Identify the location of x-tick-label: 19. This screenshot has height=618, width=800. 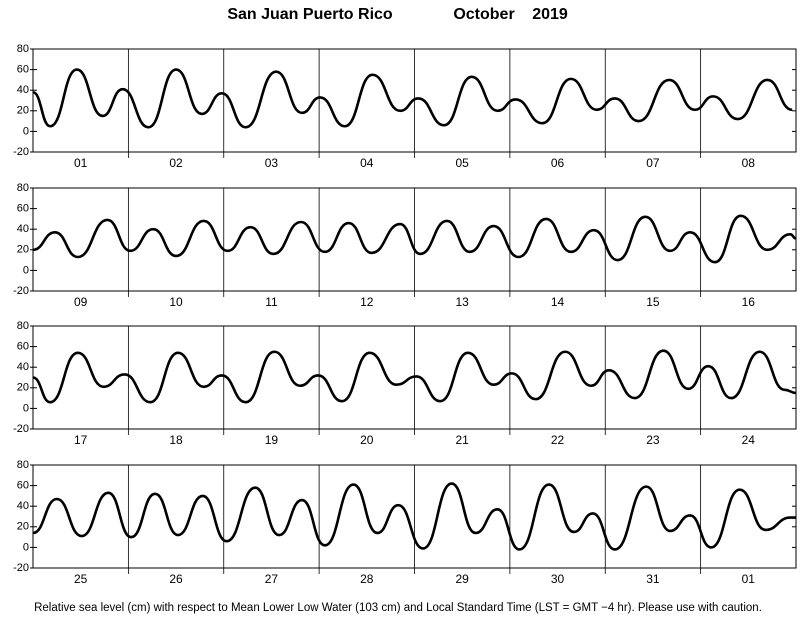
(272, 440).